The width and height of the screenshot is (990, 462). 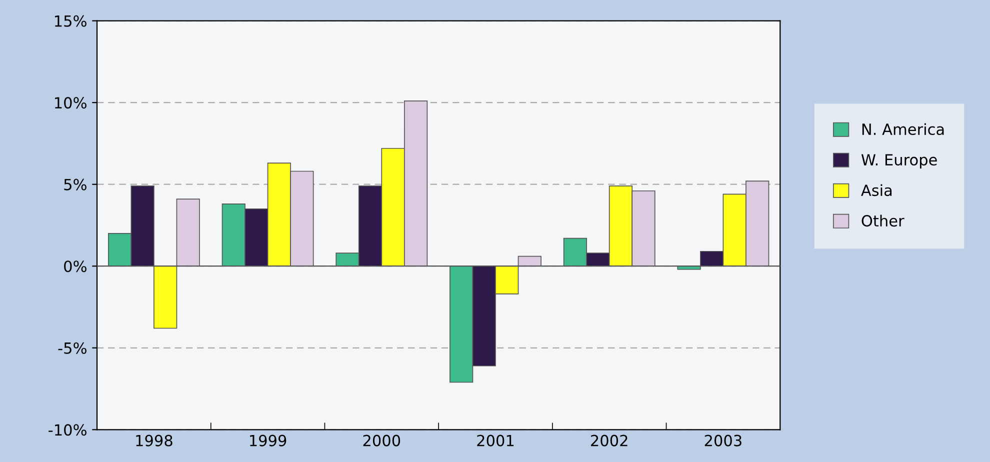 What do you see at coordinates (72, 348) in the screenshot?
I see `y-tick-label: -5%` at bounding box center [72, 348].